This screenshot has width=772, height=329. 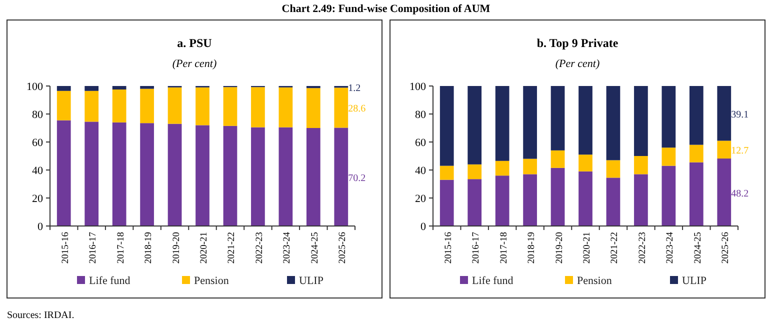 I want to click on data-label: 48.2, so click(x=740, y=194).